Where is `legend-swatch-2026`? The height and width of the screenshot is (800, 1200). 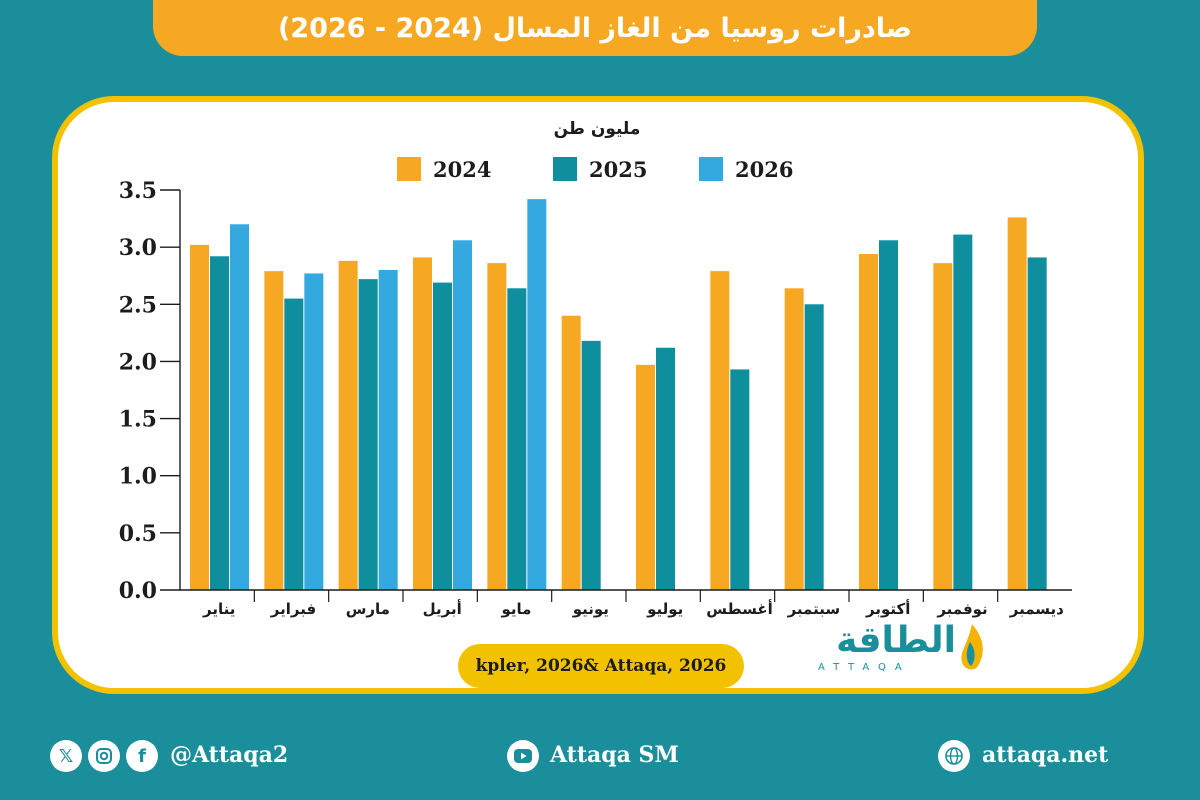 legend-swatch-2026 is located at coordinates (711, 169).